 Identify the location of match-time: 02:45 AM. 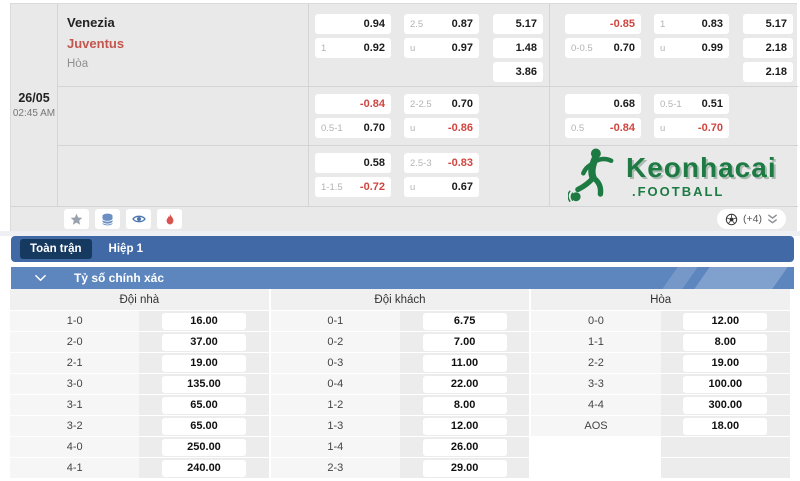
(34, 113).